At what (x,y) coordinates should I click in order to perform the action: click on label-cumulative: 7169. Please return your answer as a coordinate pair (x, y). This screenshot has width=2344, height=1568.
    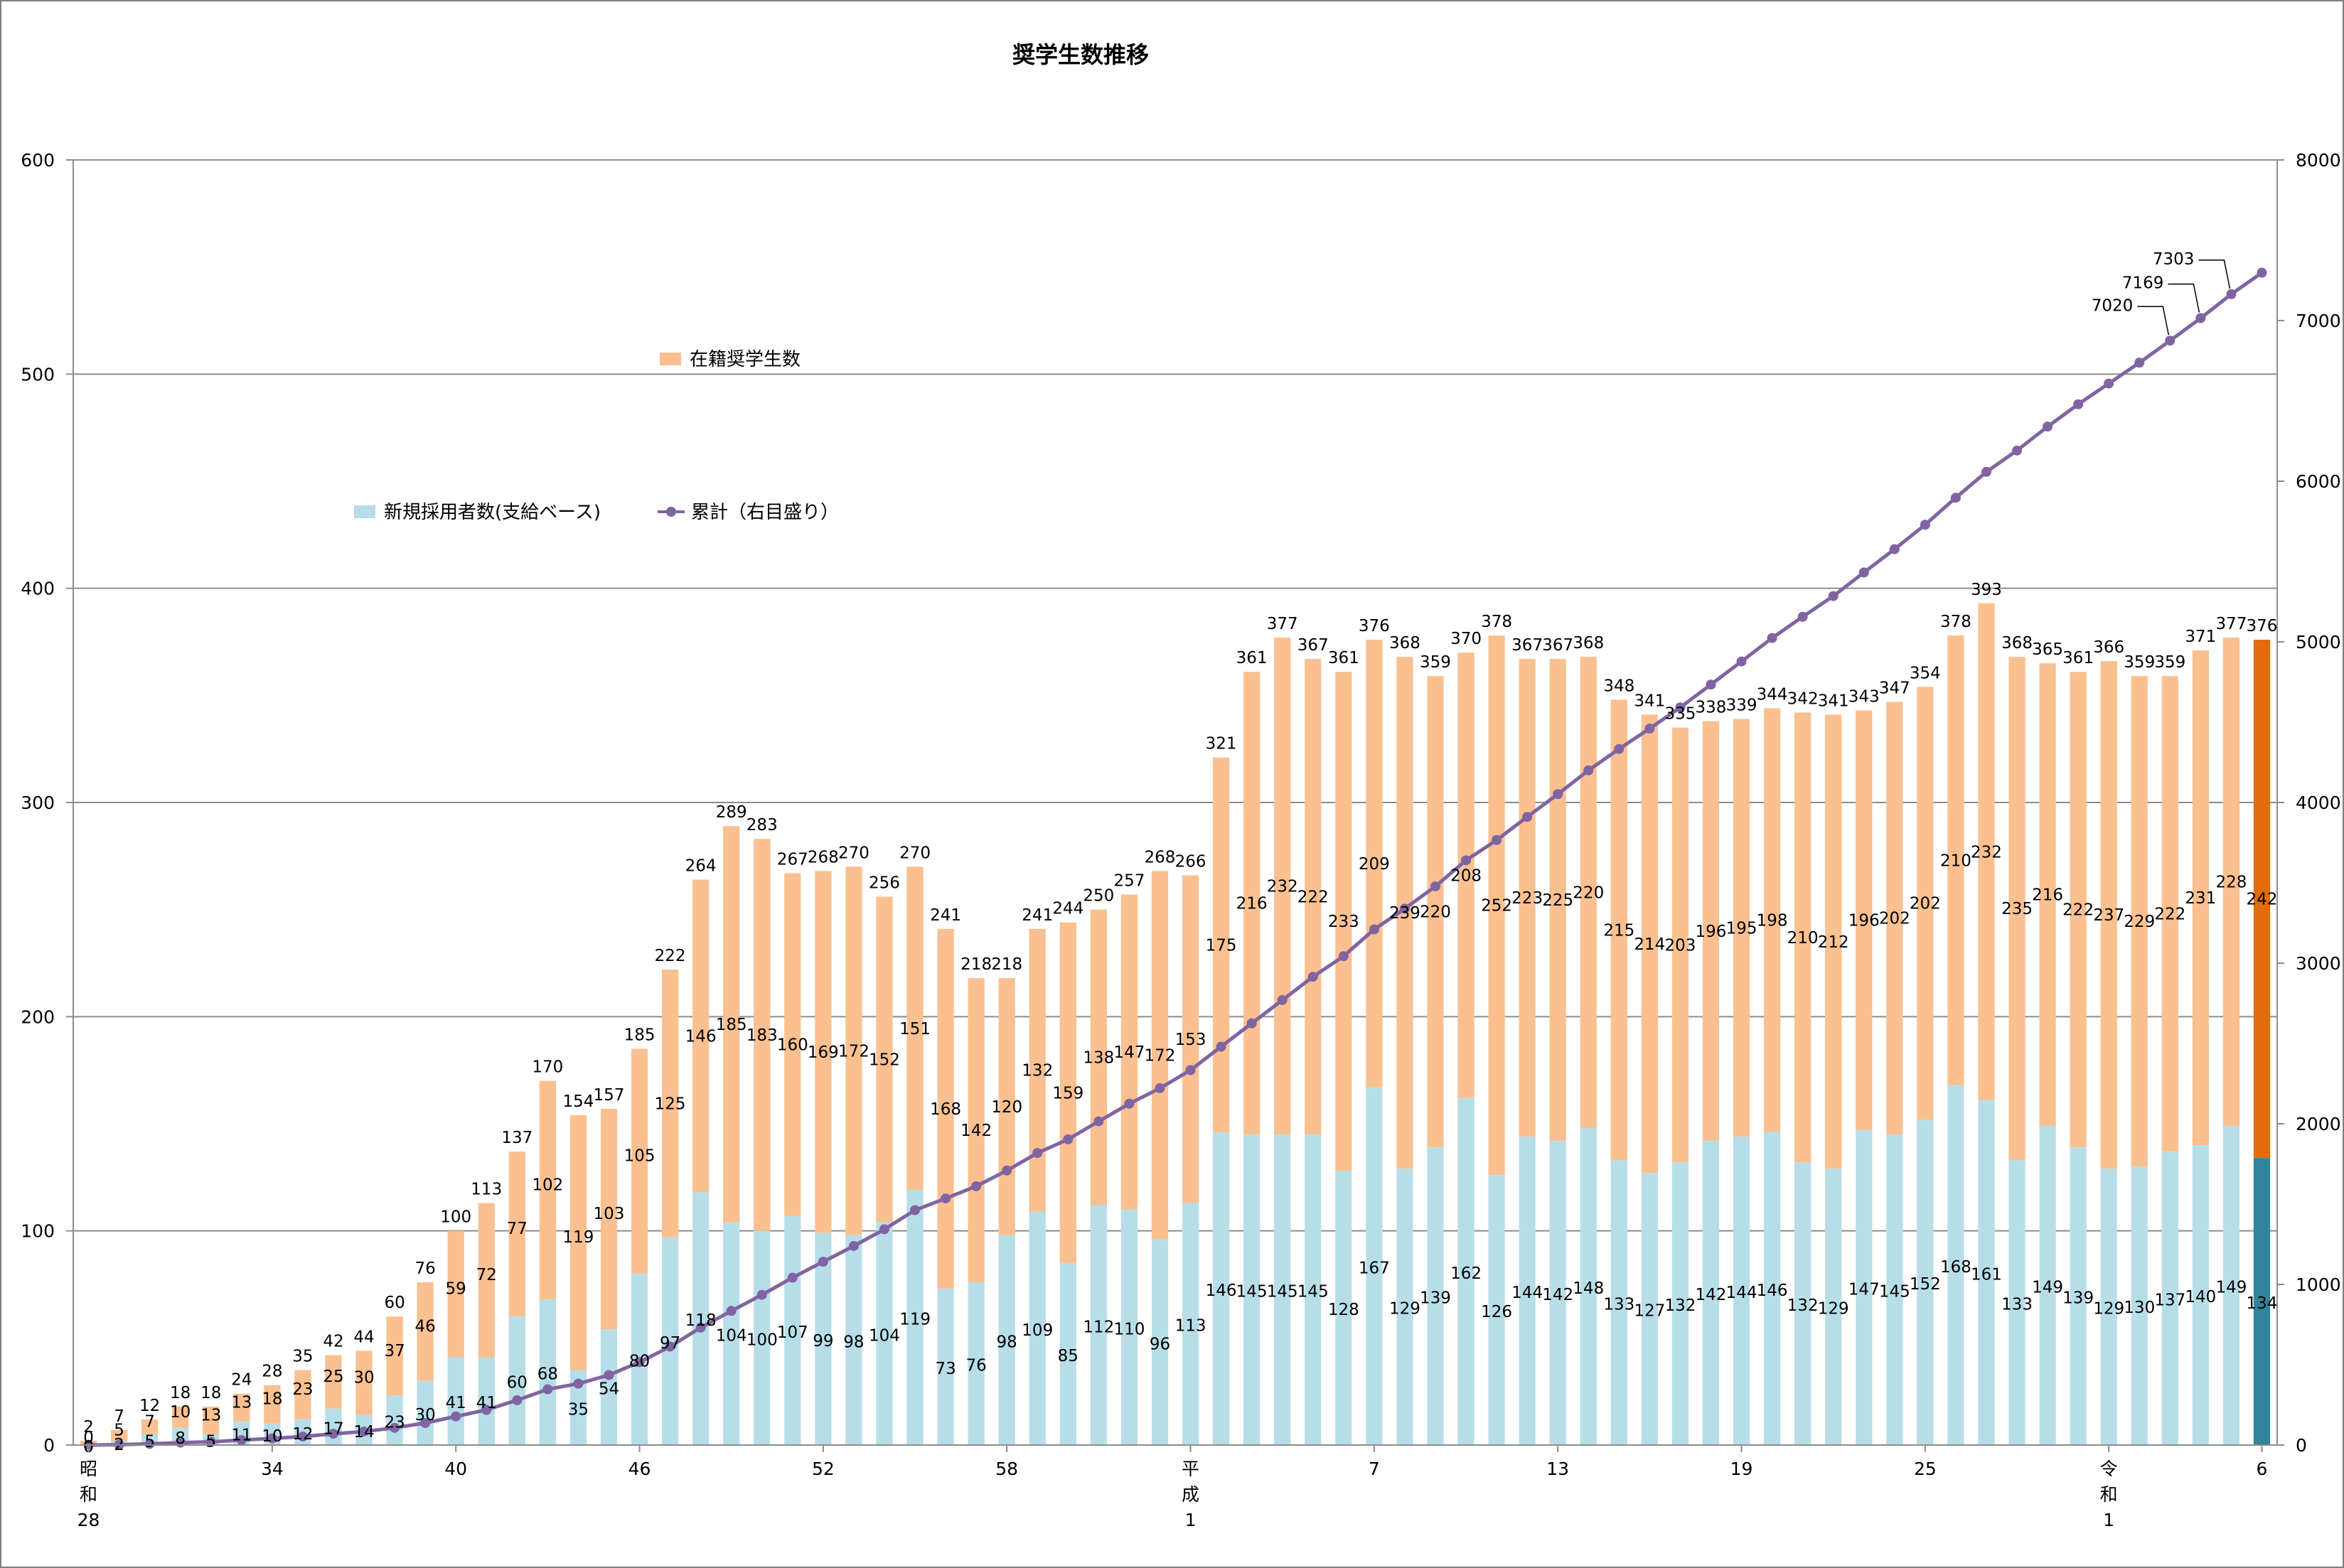
    Looking at the image, I should click on (2143, 284).